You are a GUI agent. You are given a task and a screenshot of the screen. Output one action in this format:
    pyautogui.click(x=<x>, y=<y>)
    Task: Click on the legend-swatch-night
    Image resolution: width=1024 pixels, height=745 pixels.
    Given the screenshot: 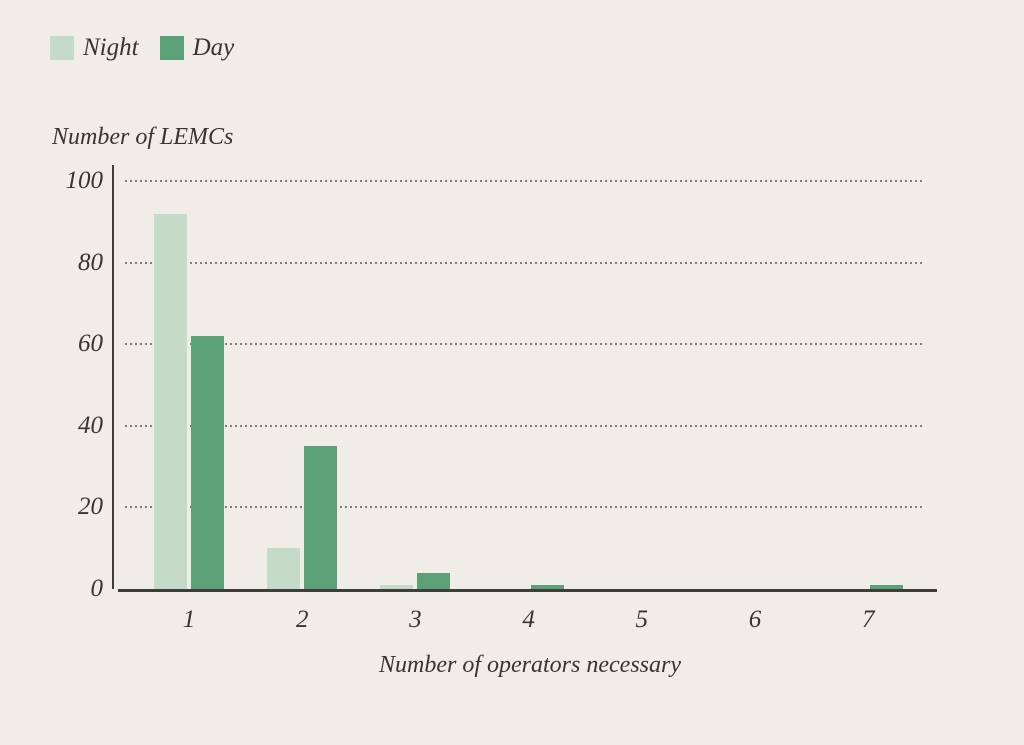 What is the action you would take?
    pyautogui.click(x=62, y=48)
    